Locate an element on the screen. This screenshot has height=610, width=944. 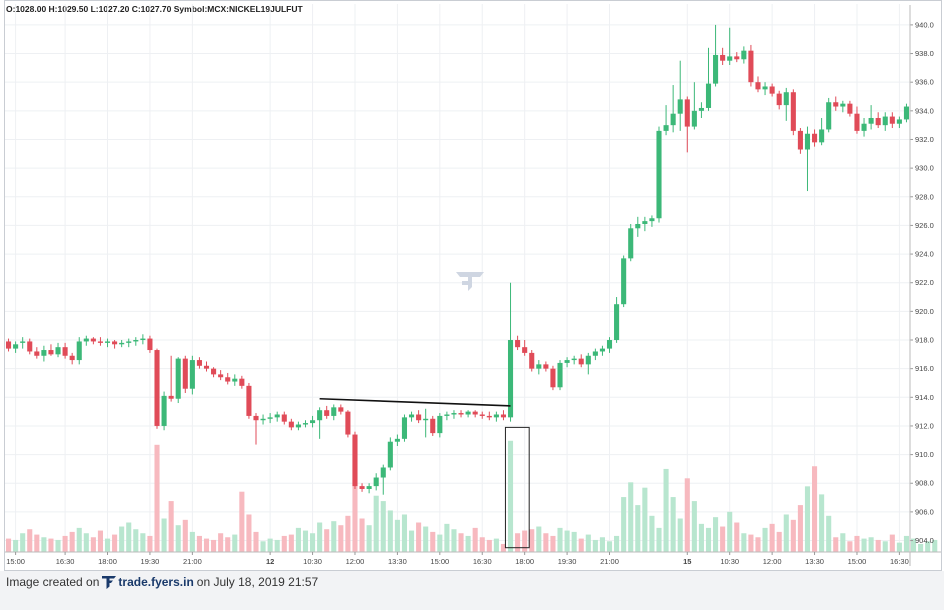
brand-name: trade.fyers.in is located at coordinates (156, 582).